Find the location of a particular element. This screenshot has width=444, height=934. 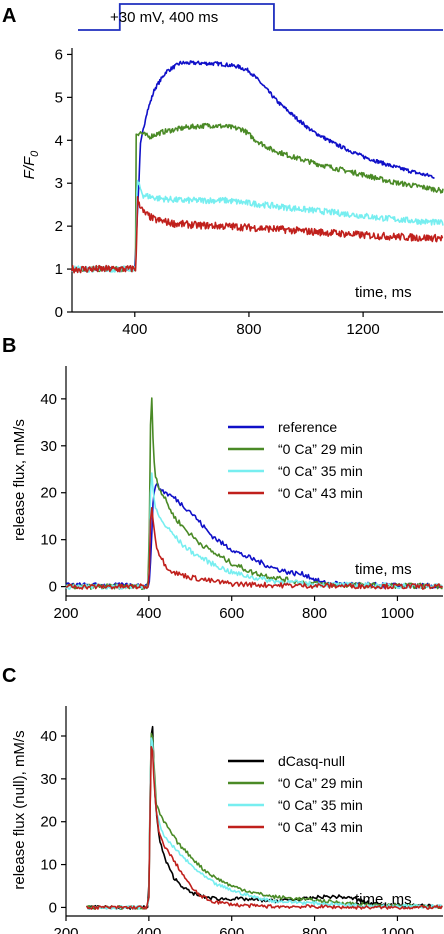

panel-c-y-tick-label: 30 is located at coordinates (48, 779).